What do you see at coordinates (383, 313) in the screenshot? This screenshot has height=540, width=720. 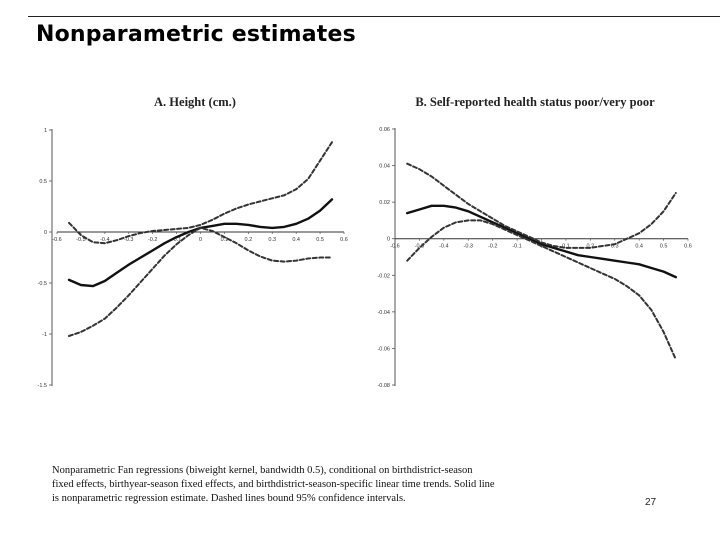 I see `y-tick-label: -0.04` at bounding box center [383, 313].